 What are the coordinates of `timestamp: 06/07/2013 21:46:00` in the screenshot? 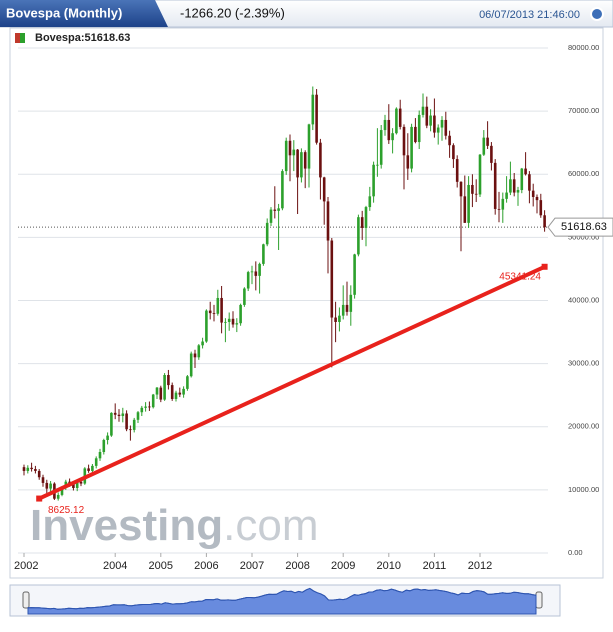 It's located at (529, 15).